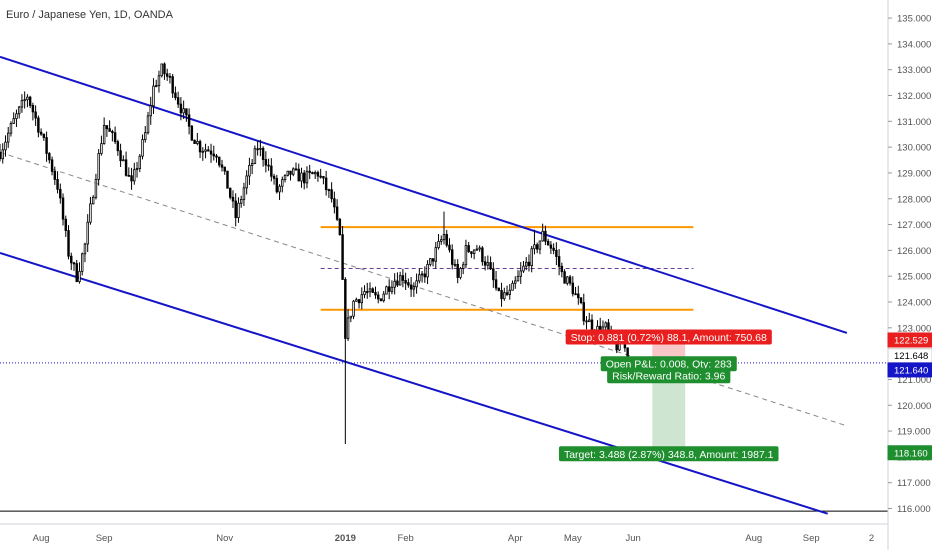 Image resolution: width=932 pixels, height=555 pixels. I want to click on price-label: 121.648, so click(911, 356).